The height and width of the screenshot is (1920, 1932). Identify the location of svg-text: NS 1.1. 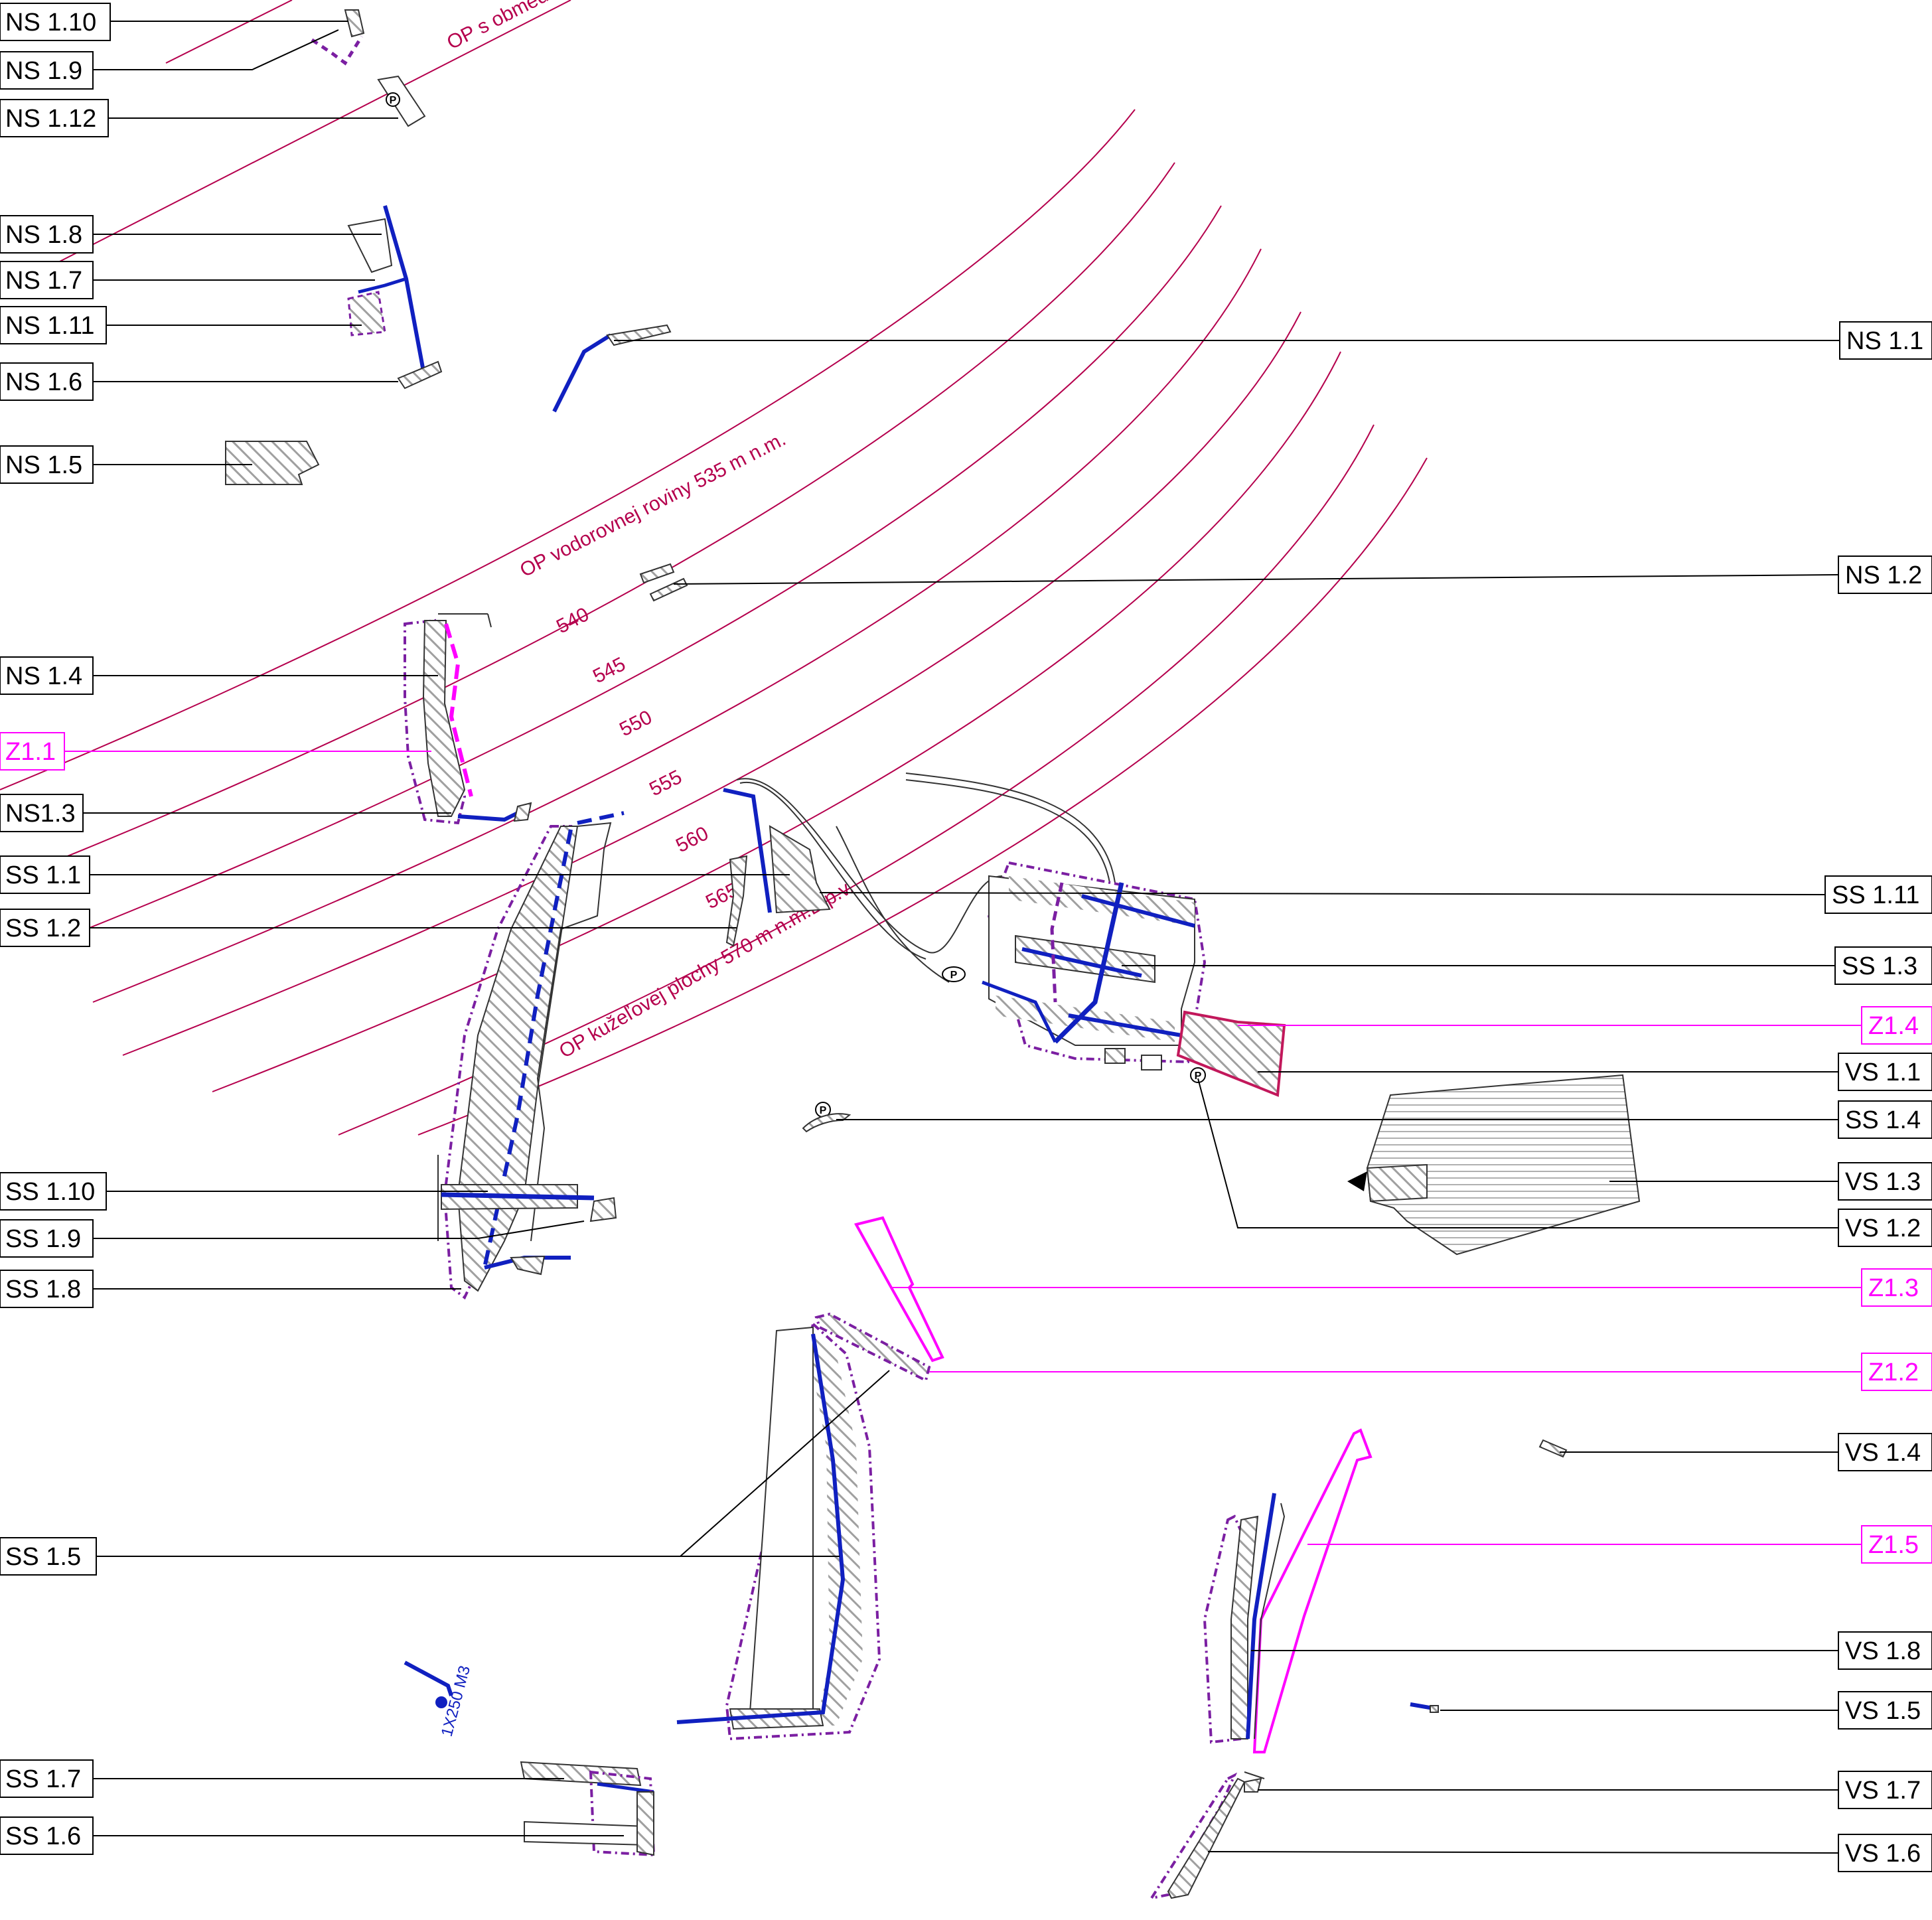
(1884, 341).